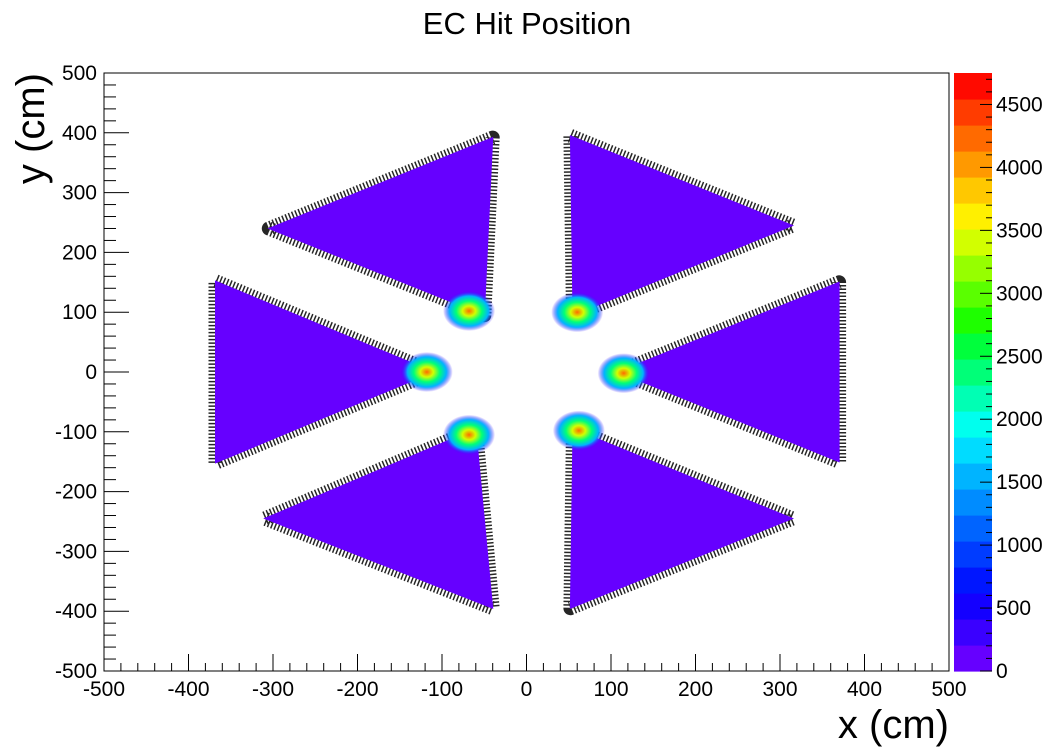  Describe the element at coordinates (682, 518) in the screenshot. I see `sector-bottom-right-body` at that location.